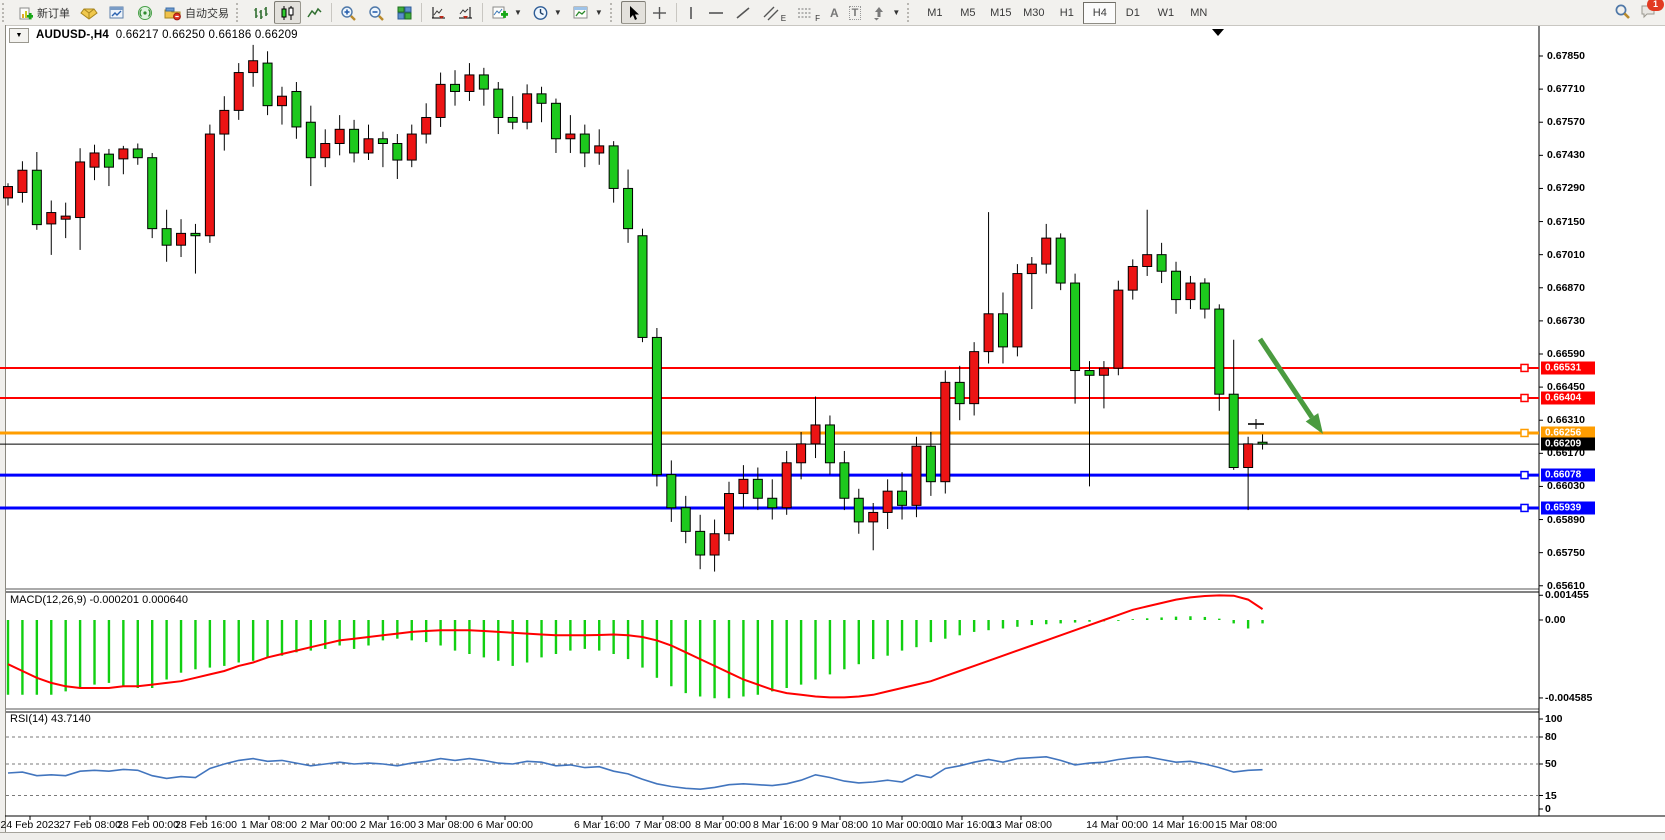 The height and width of the screenshot is (840, 1665). Describe the element at coordinates (196, 12) in the screenshot. I see `auto-trading-button: 自动交易` at that location.